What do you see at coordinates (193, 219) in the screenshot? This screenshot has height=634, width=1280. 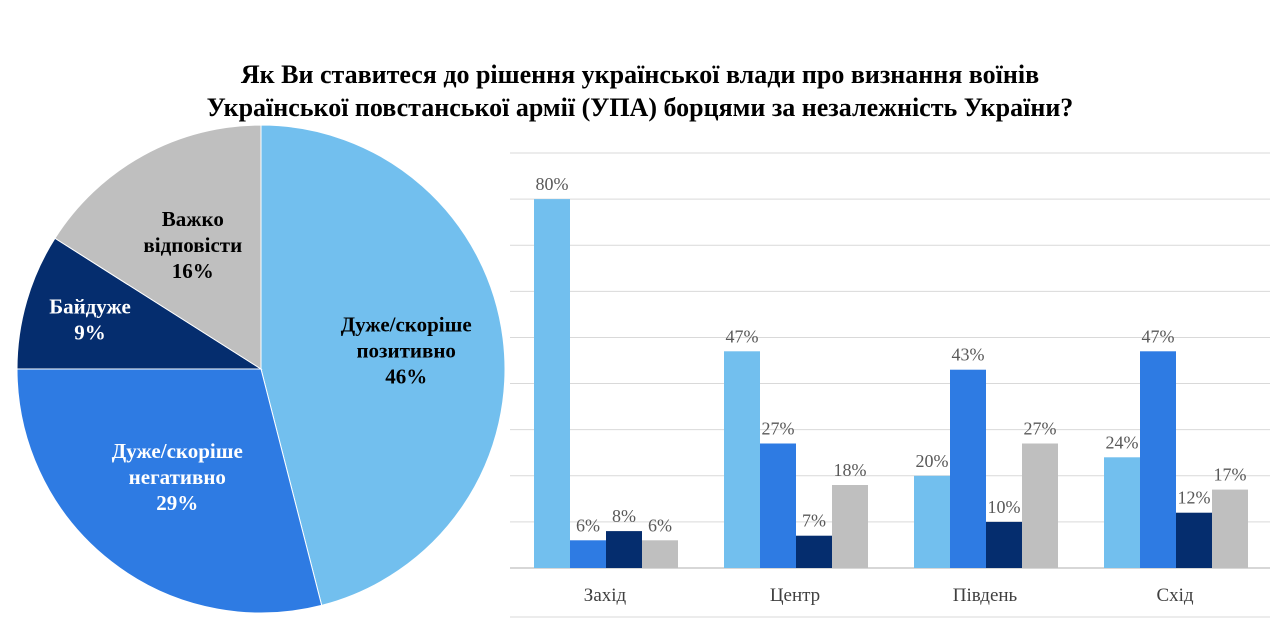 I see `pie-label-line: Важко` at bounding box center [193, 219].